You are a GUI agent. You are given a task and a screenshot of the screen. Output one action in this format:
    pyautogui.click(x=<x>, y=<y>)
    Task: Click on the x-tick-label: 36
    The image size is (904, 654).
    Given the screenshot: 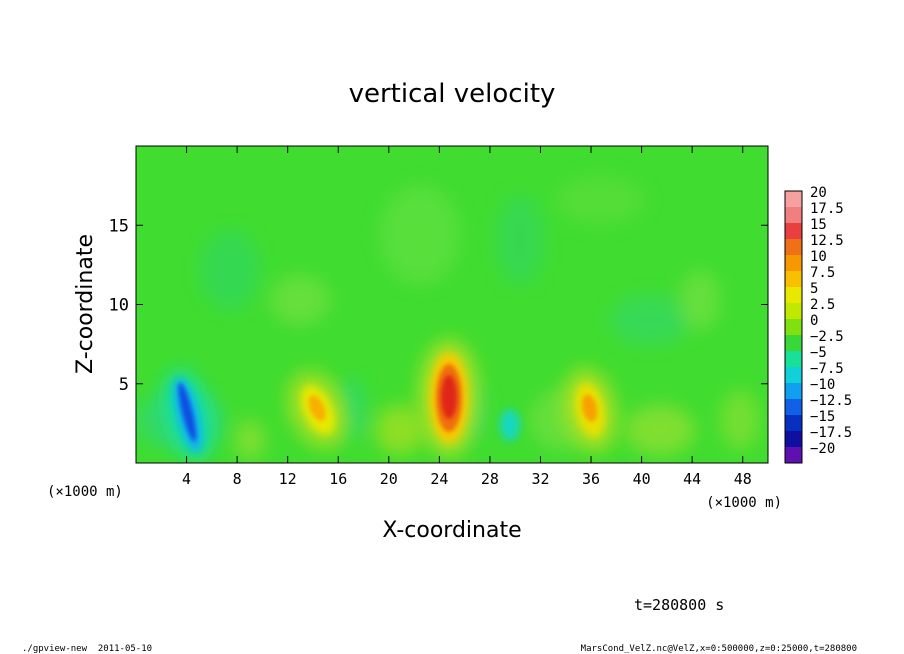 What is the action you would take?
    pyautogui.click(x=591, y=479)
    